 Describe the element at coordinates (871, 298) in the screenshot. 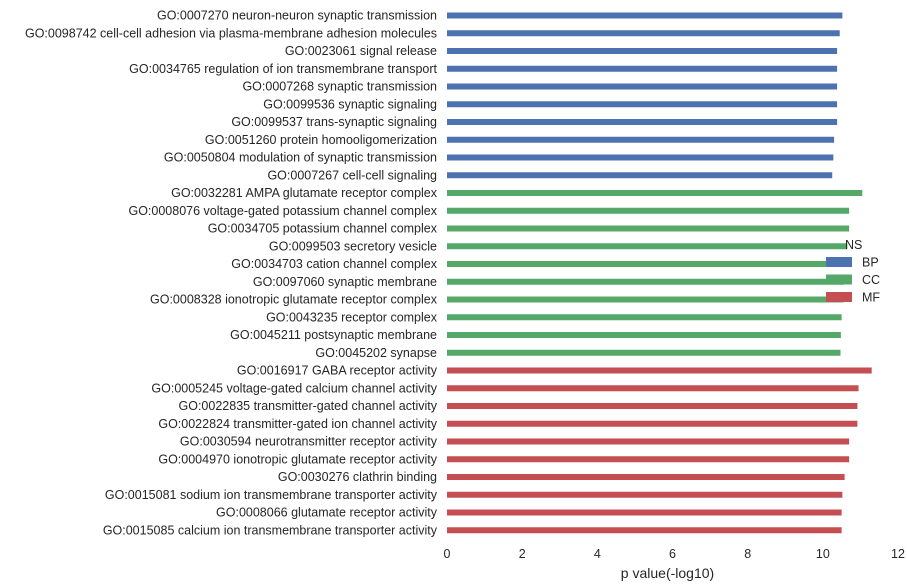

I see `legend-label-mf: MF` at that location.